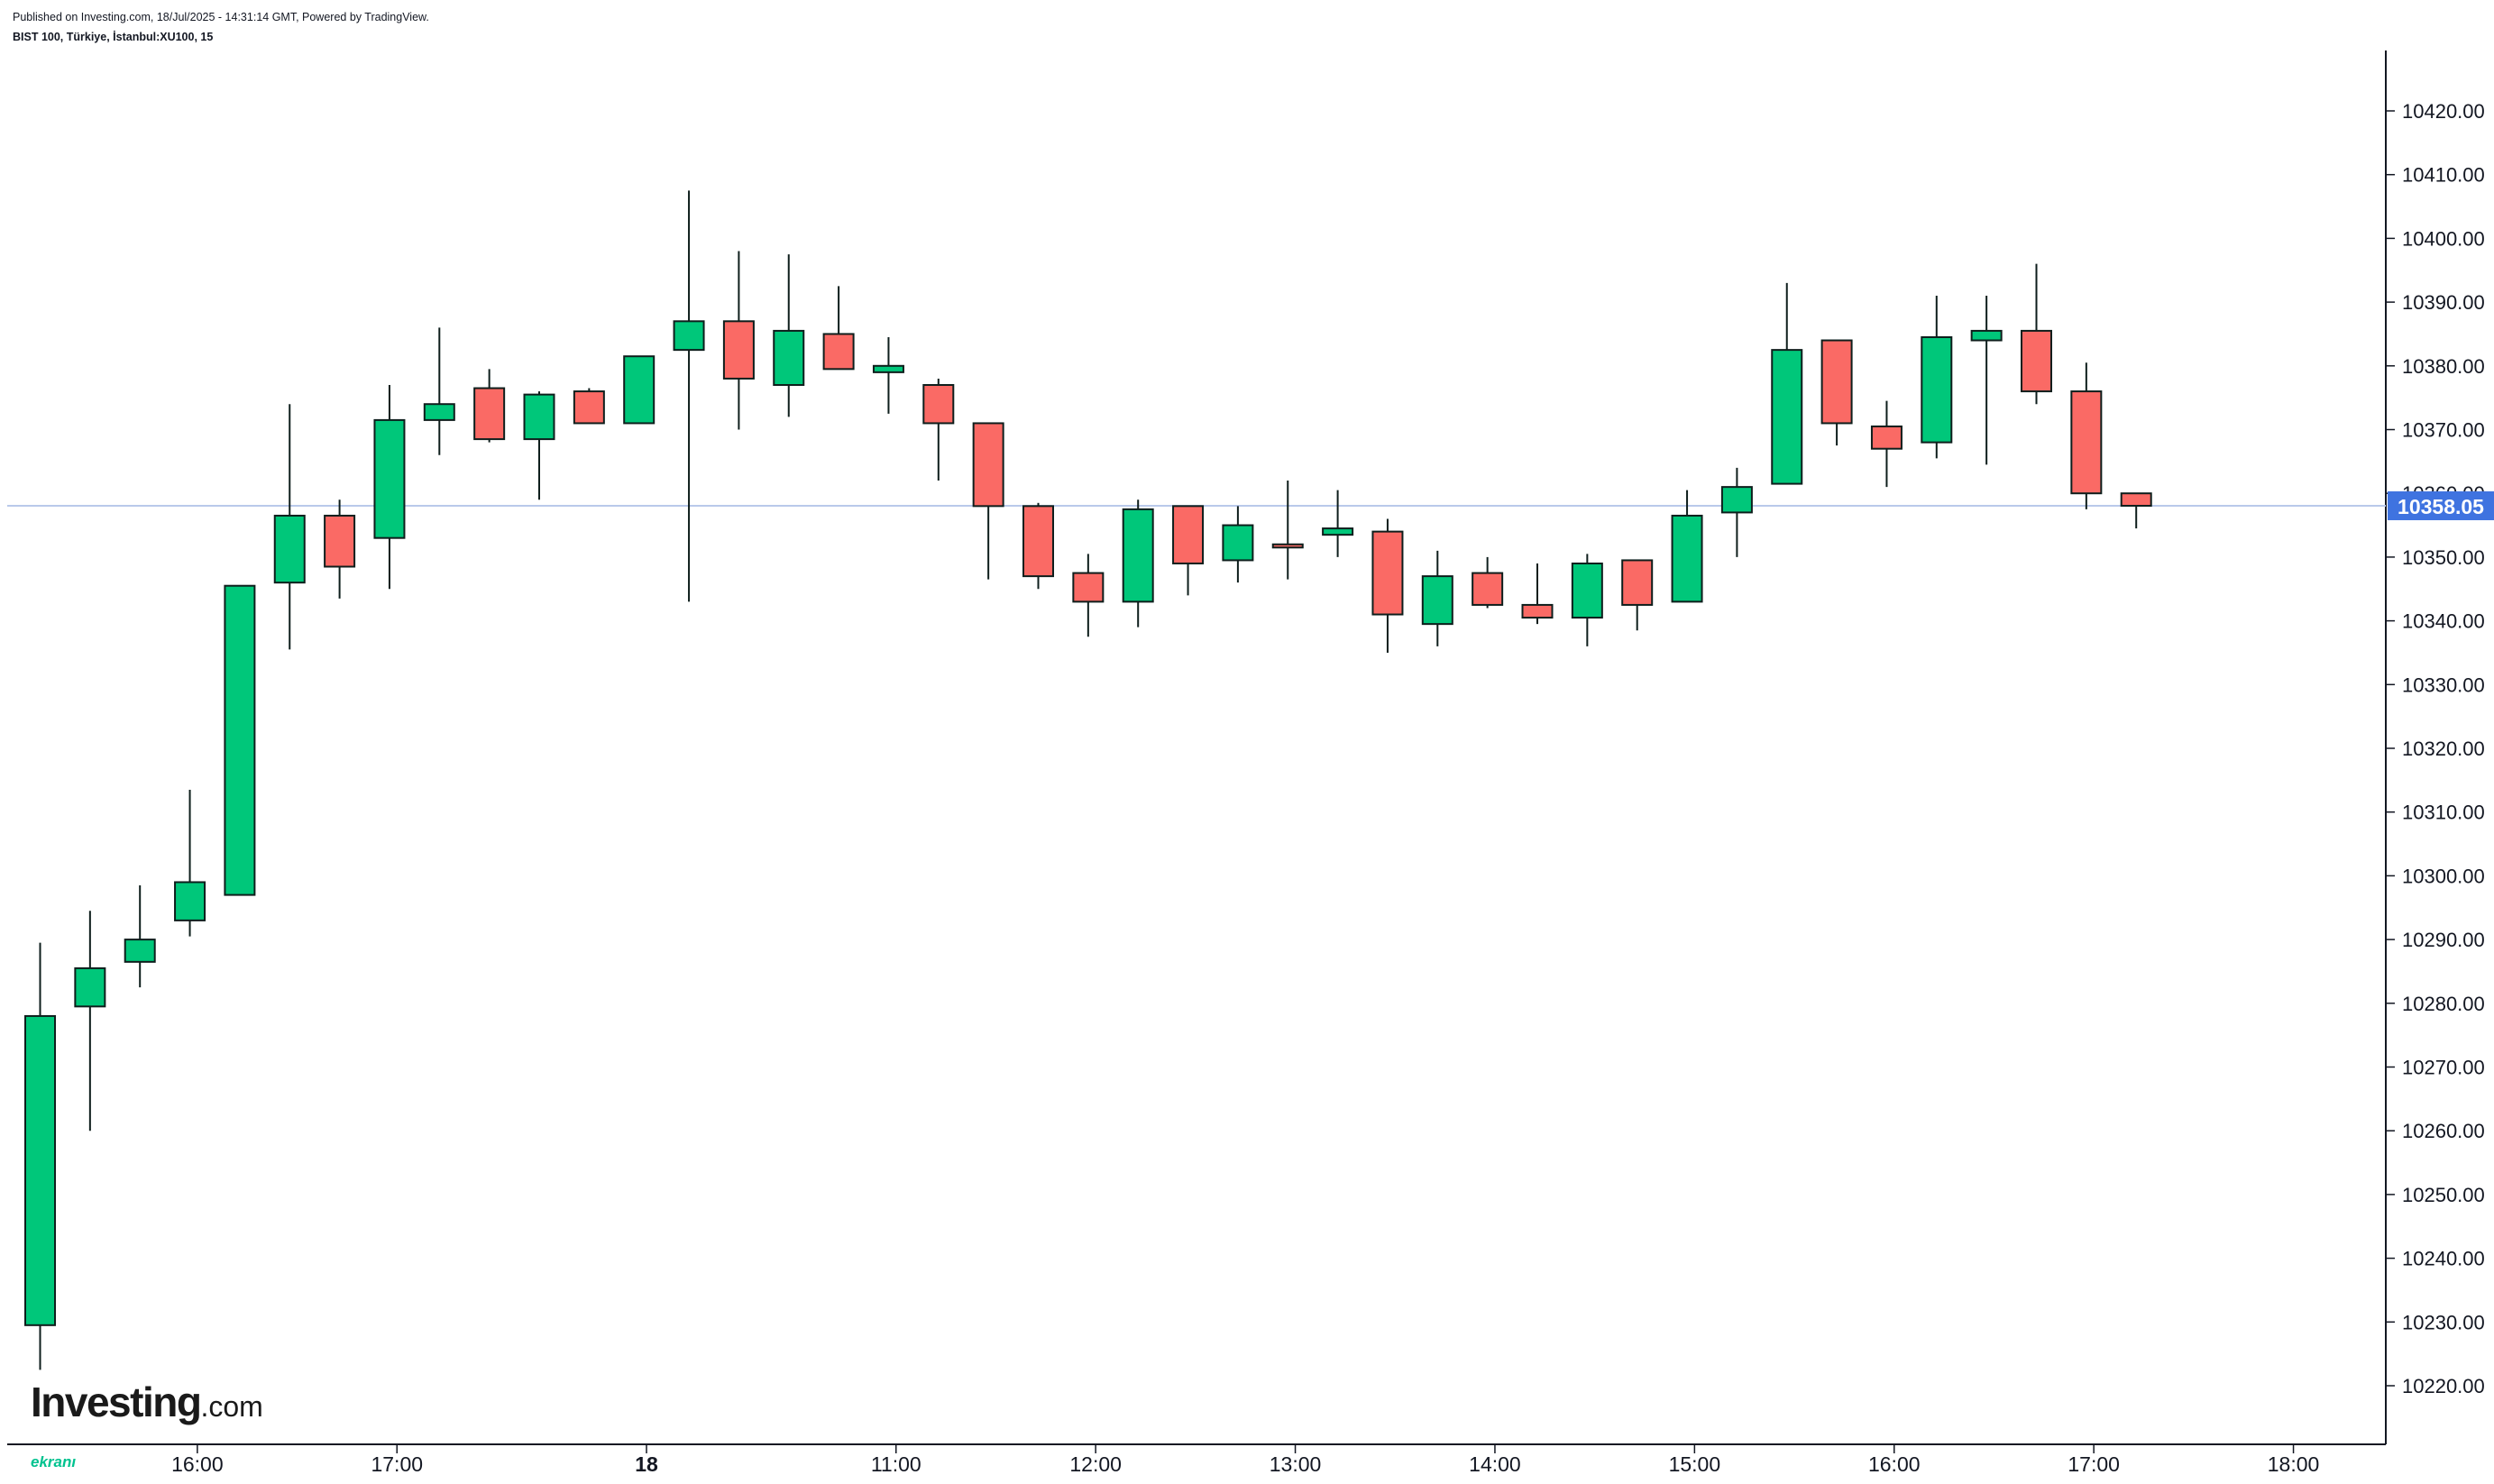  I want to click on y-tick-label: 10240.00, so click(2444, 1259).